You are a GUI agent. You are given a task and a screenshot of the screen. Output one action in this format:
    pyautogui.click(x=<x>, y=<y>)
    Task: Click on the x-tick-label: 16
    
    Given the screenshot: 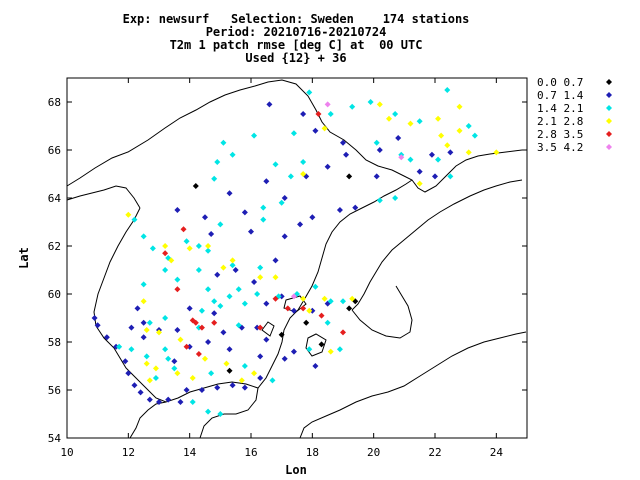 What is the action you would take?
    pyautogui.click(x=250, y=452)
    